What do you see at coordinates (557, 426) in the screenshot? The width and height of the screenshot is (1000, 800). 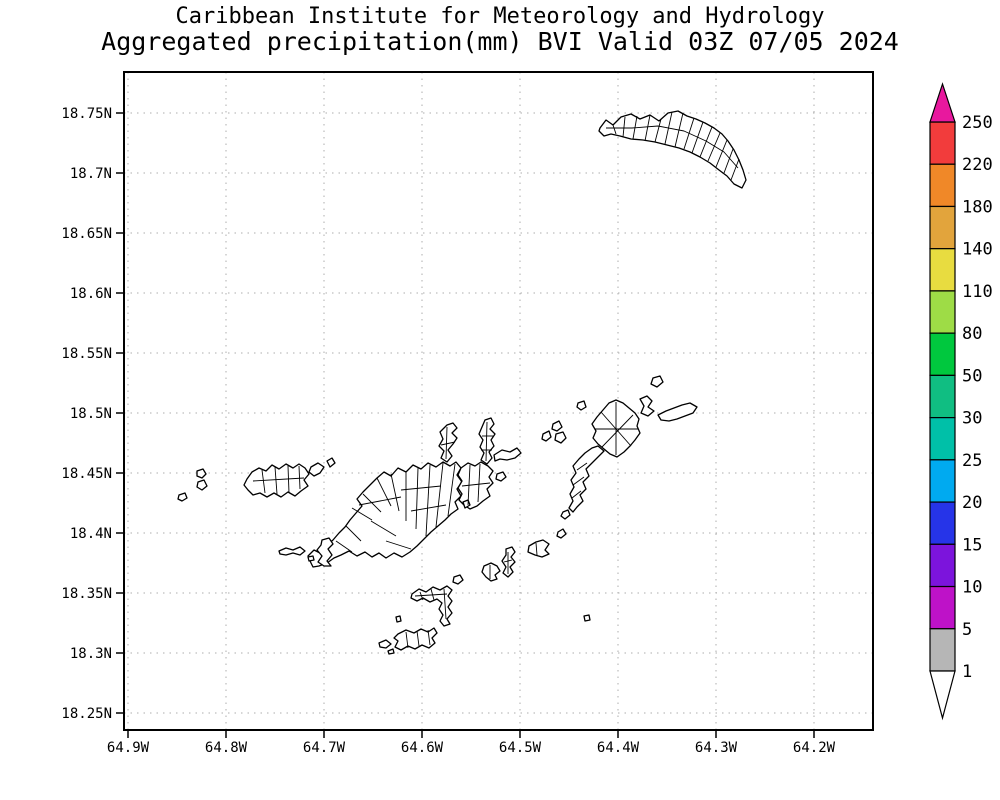 I see `island-dog-island-george` at bounding box center [557, 426].